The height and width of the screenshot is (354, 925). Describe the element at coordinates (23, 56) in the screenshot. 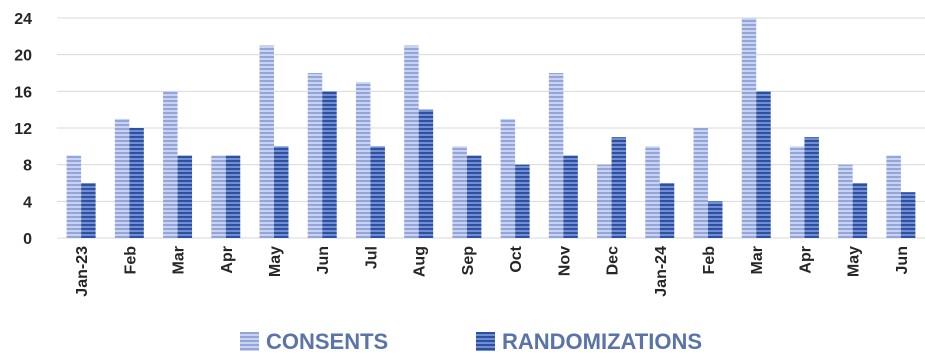

I see `y-tick-label: 20` at that location.